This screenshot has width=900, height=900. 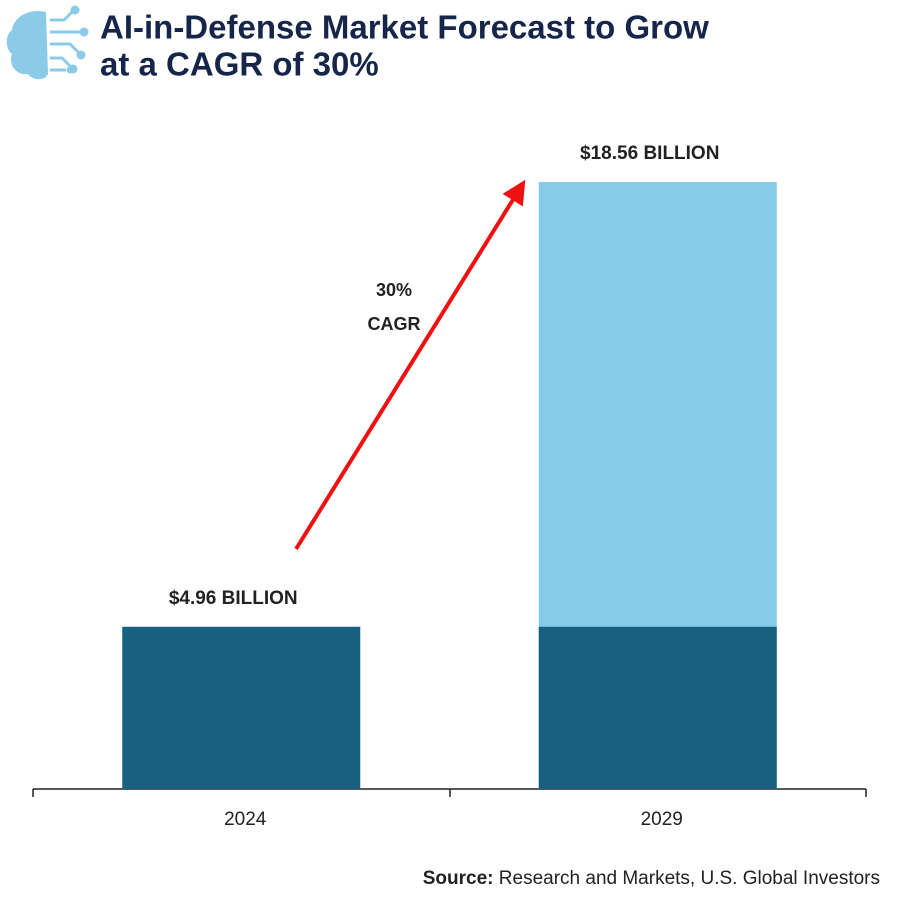 I want to click on chart-title: at a CAGR of 30%, so click(x=239, y=64).